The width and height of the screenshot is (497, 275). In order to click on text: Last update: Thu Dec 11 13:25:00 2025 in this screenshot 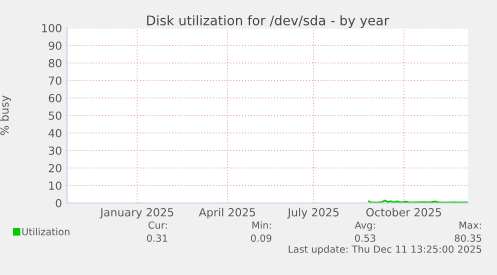, I will do `click(385, 250)`.